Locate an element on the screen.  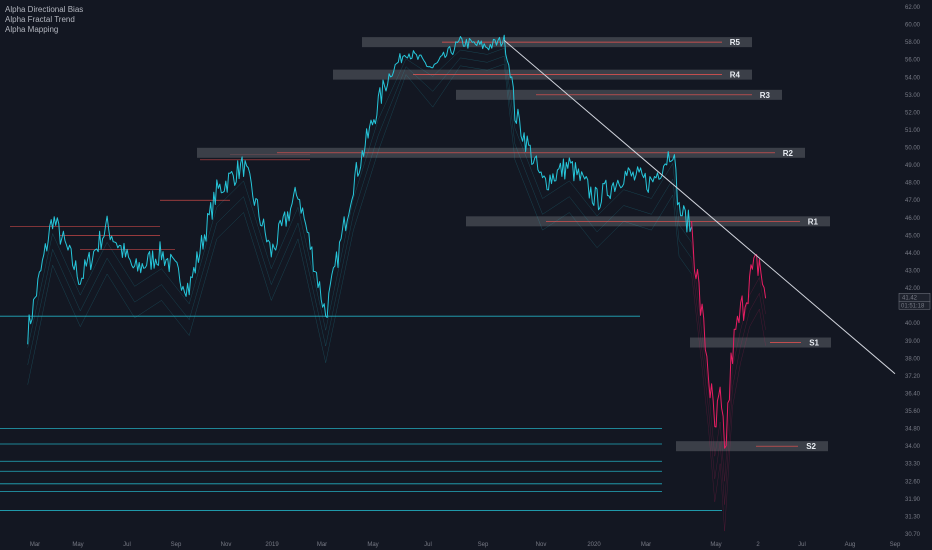
price-tick-label: 49.00 is located at coordinates (913, 166).